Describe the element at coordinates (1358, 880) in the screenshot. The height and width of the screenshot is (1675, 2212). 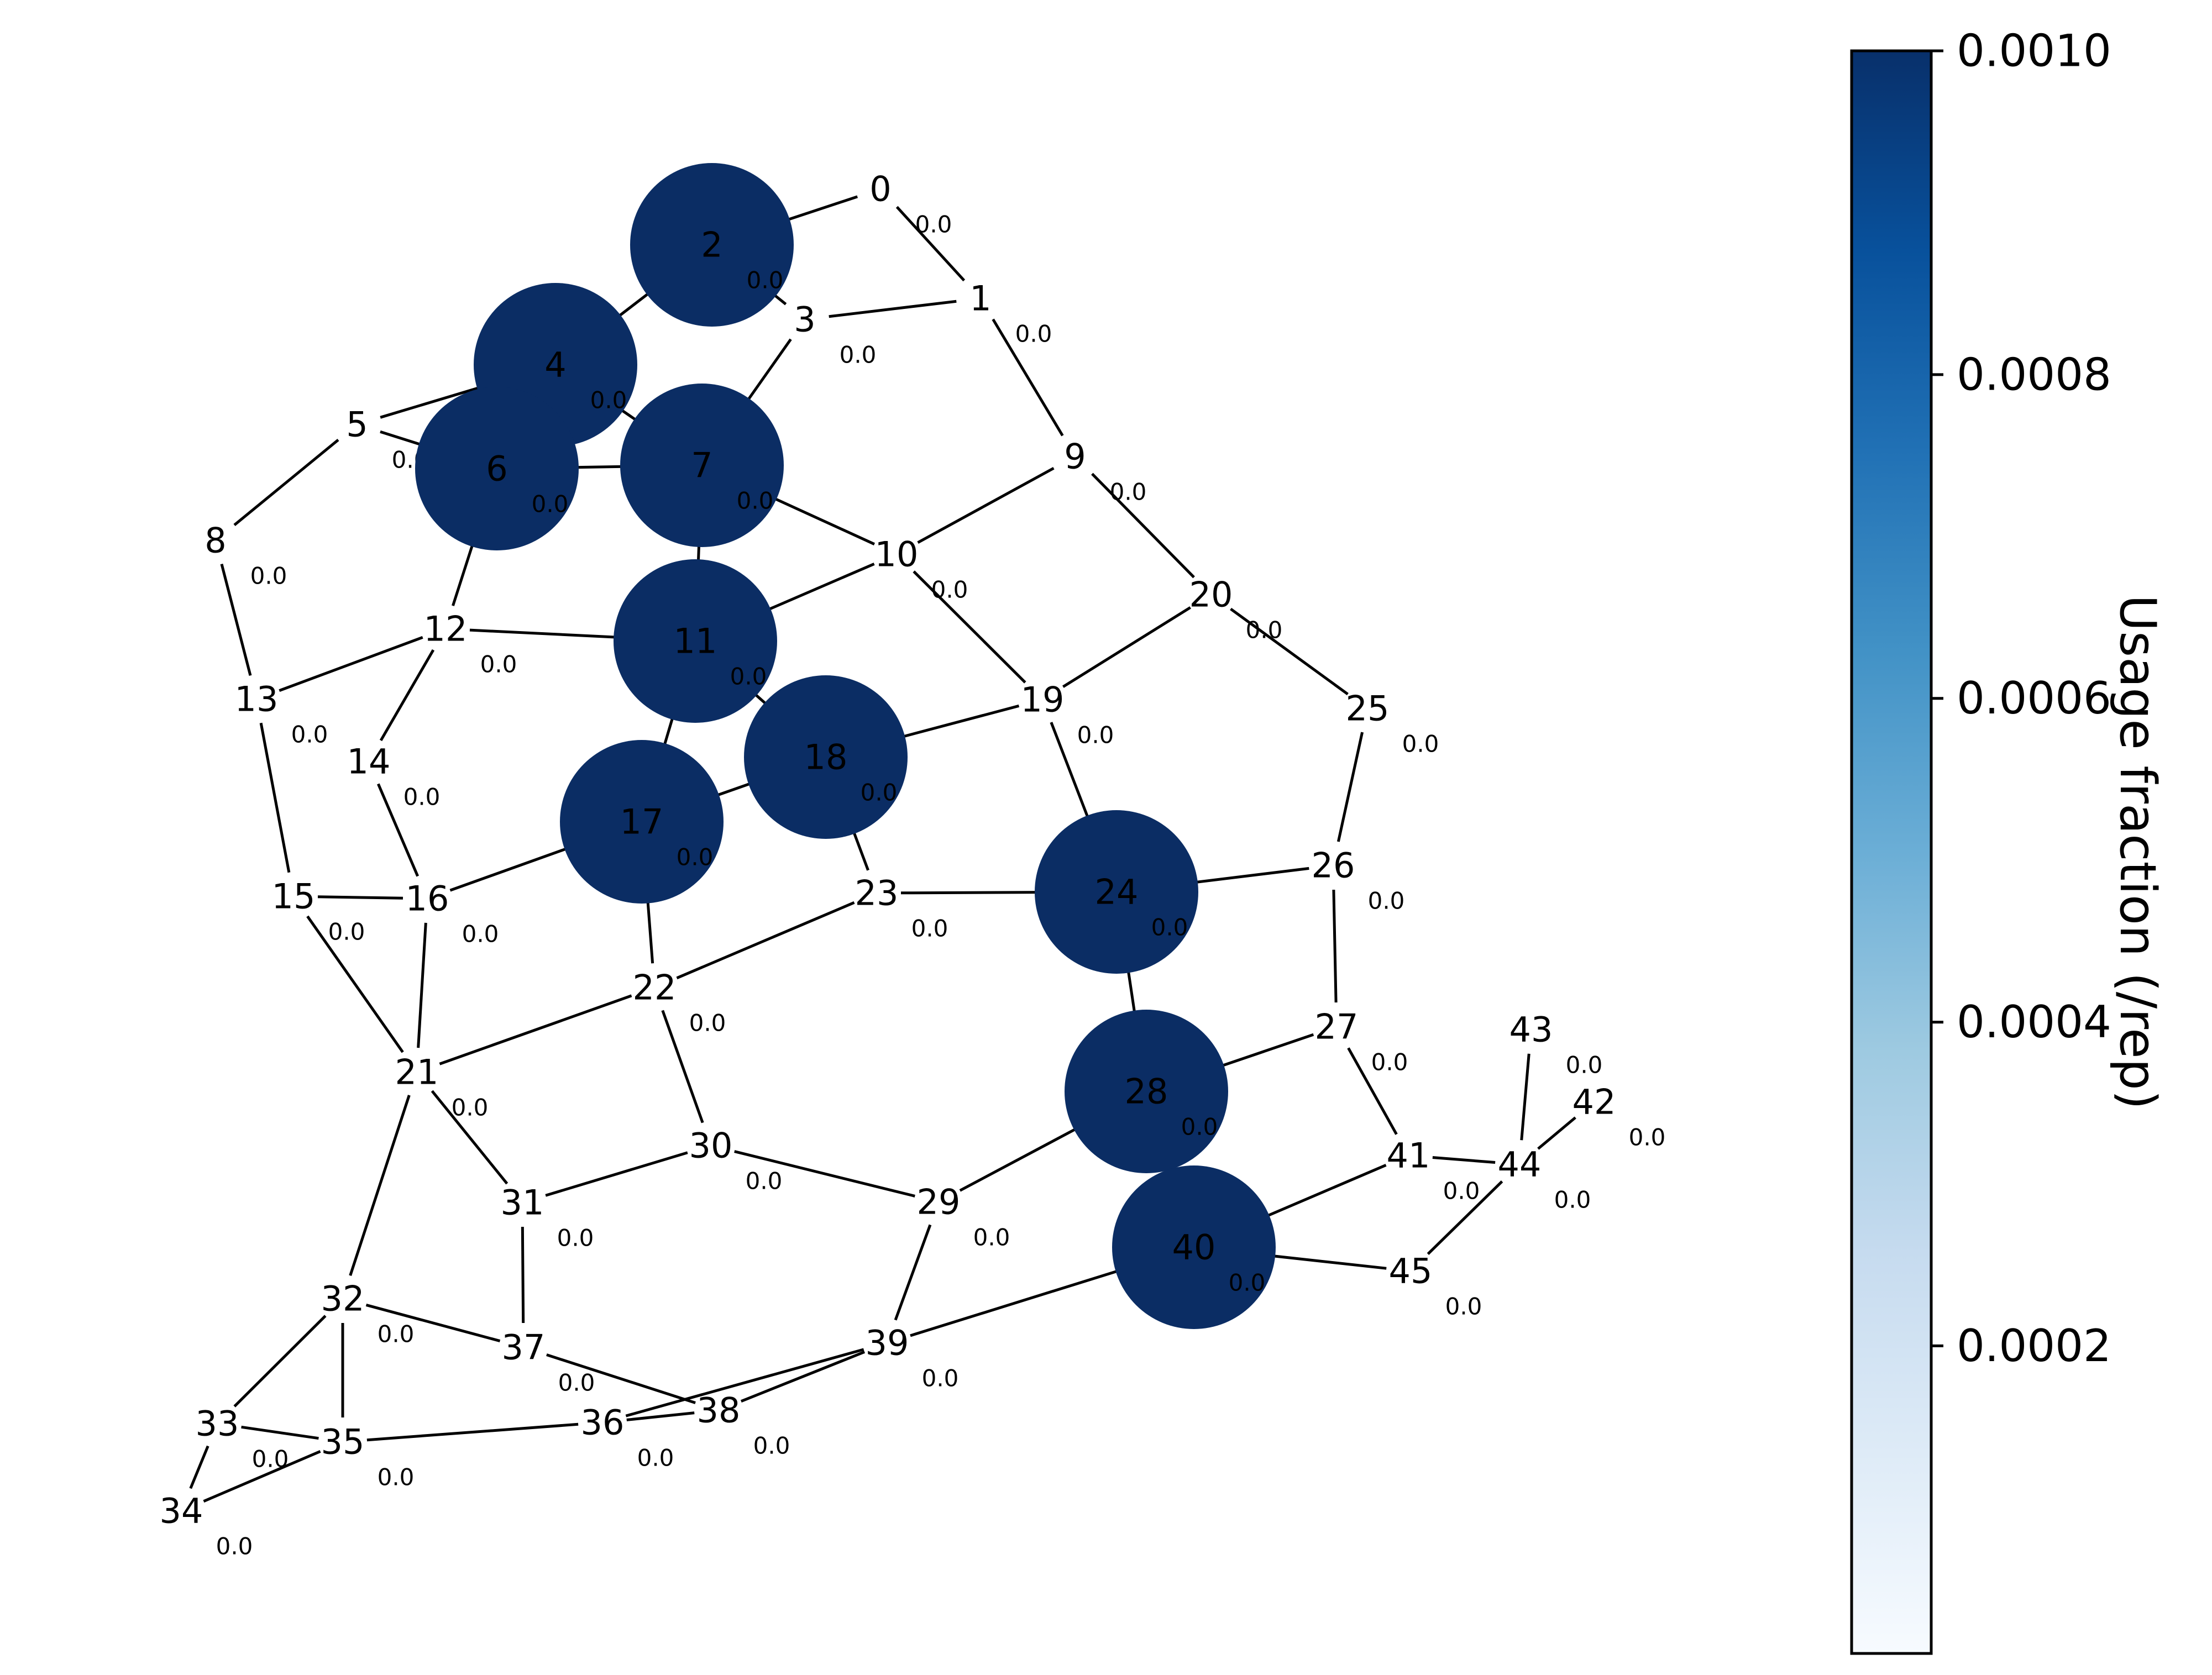
I see `node-26: 260.0` at that location.